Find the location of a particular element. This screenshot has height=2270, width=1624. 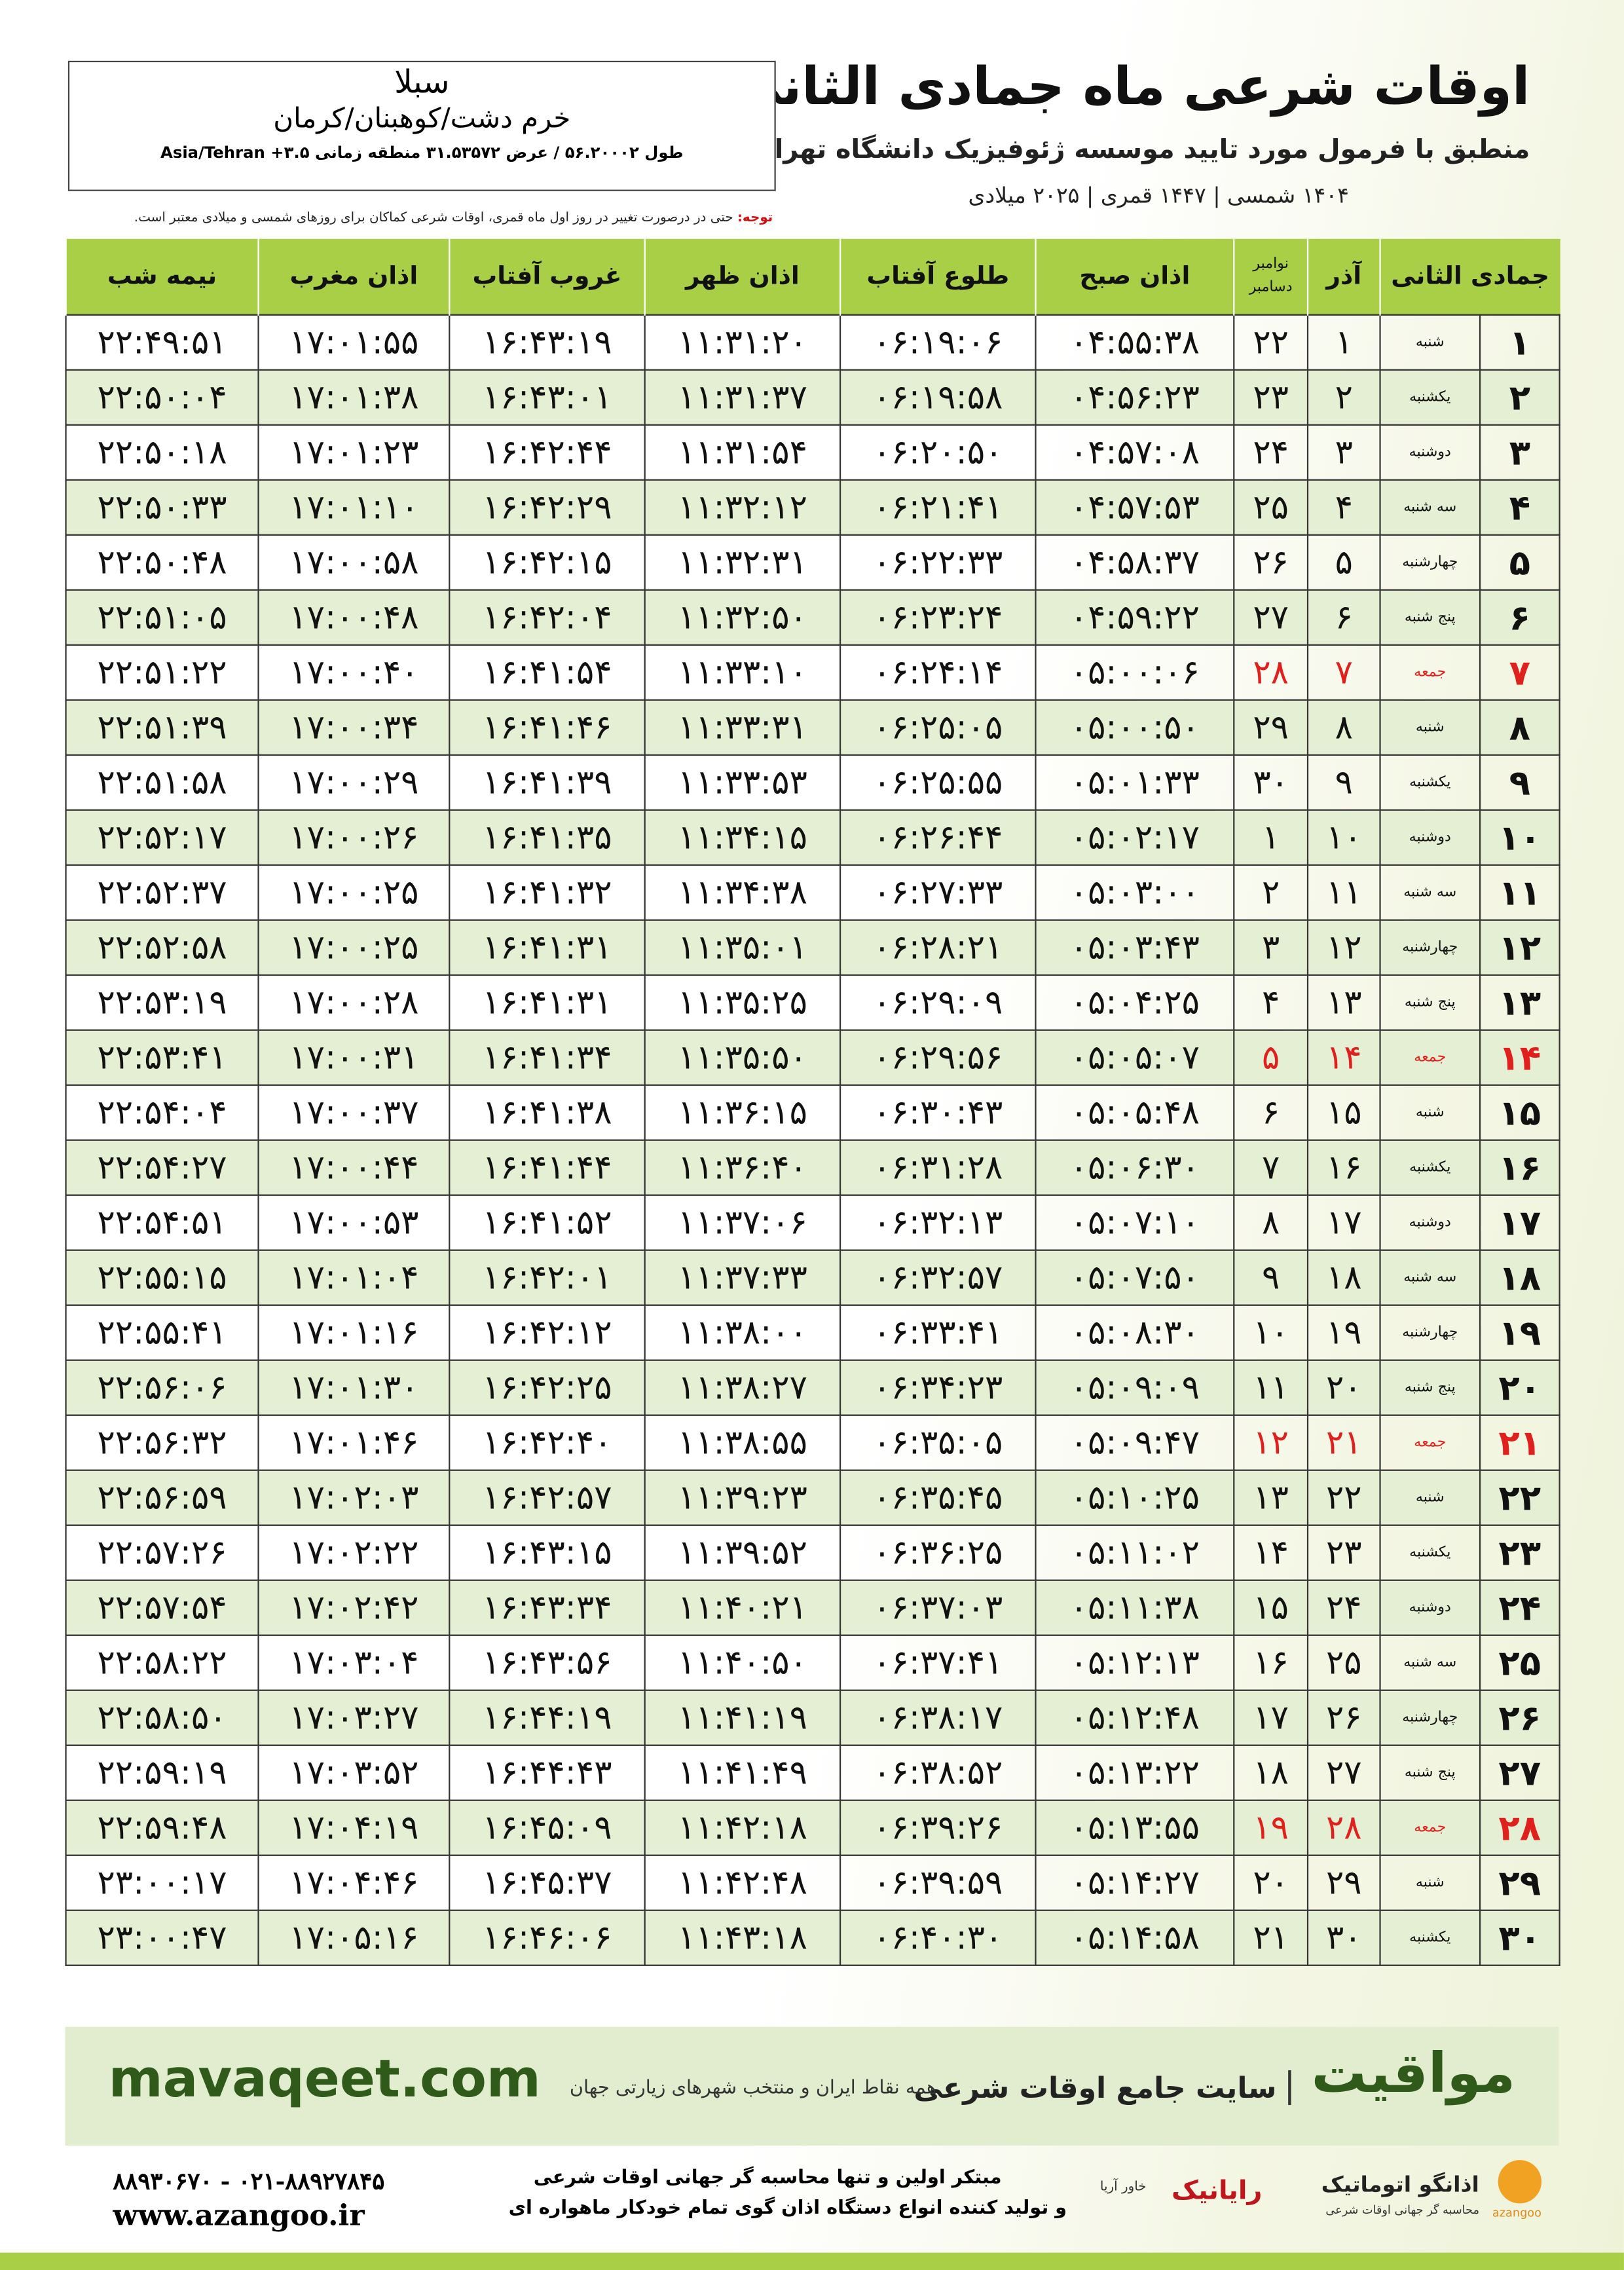

time-cell: ۱۷:۰۰:۳۱ is located at coordinates (354, 1057).